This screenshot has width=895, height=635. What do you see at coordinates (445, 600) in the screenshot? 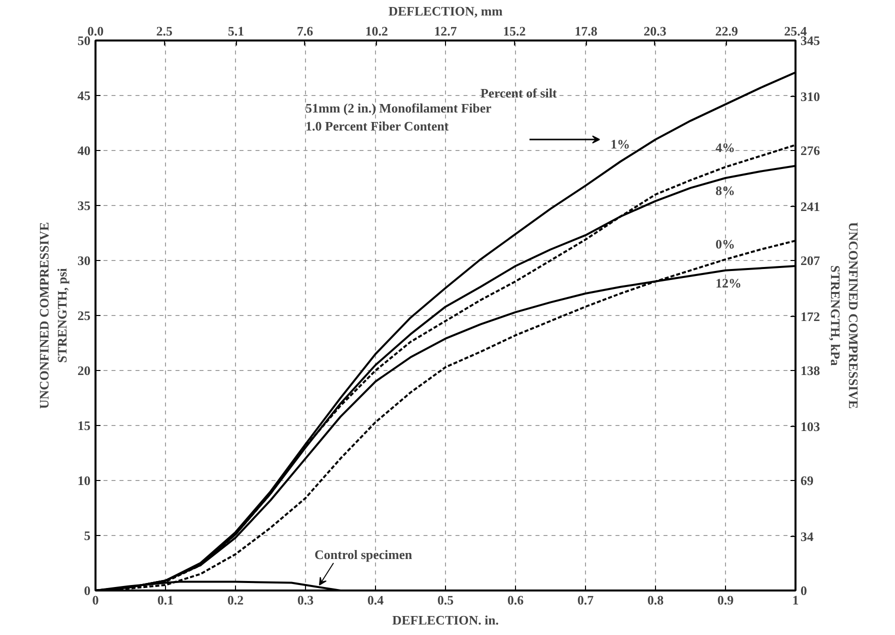
I see `x-tick-label: 0.5` at bounding box center [445, 600].